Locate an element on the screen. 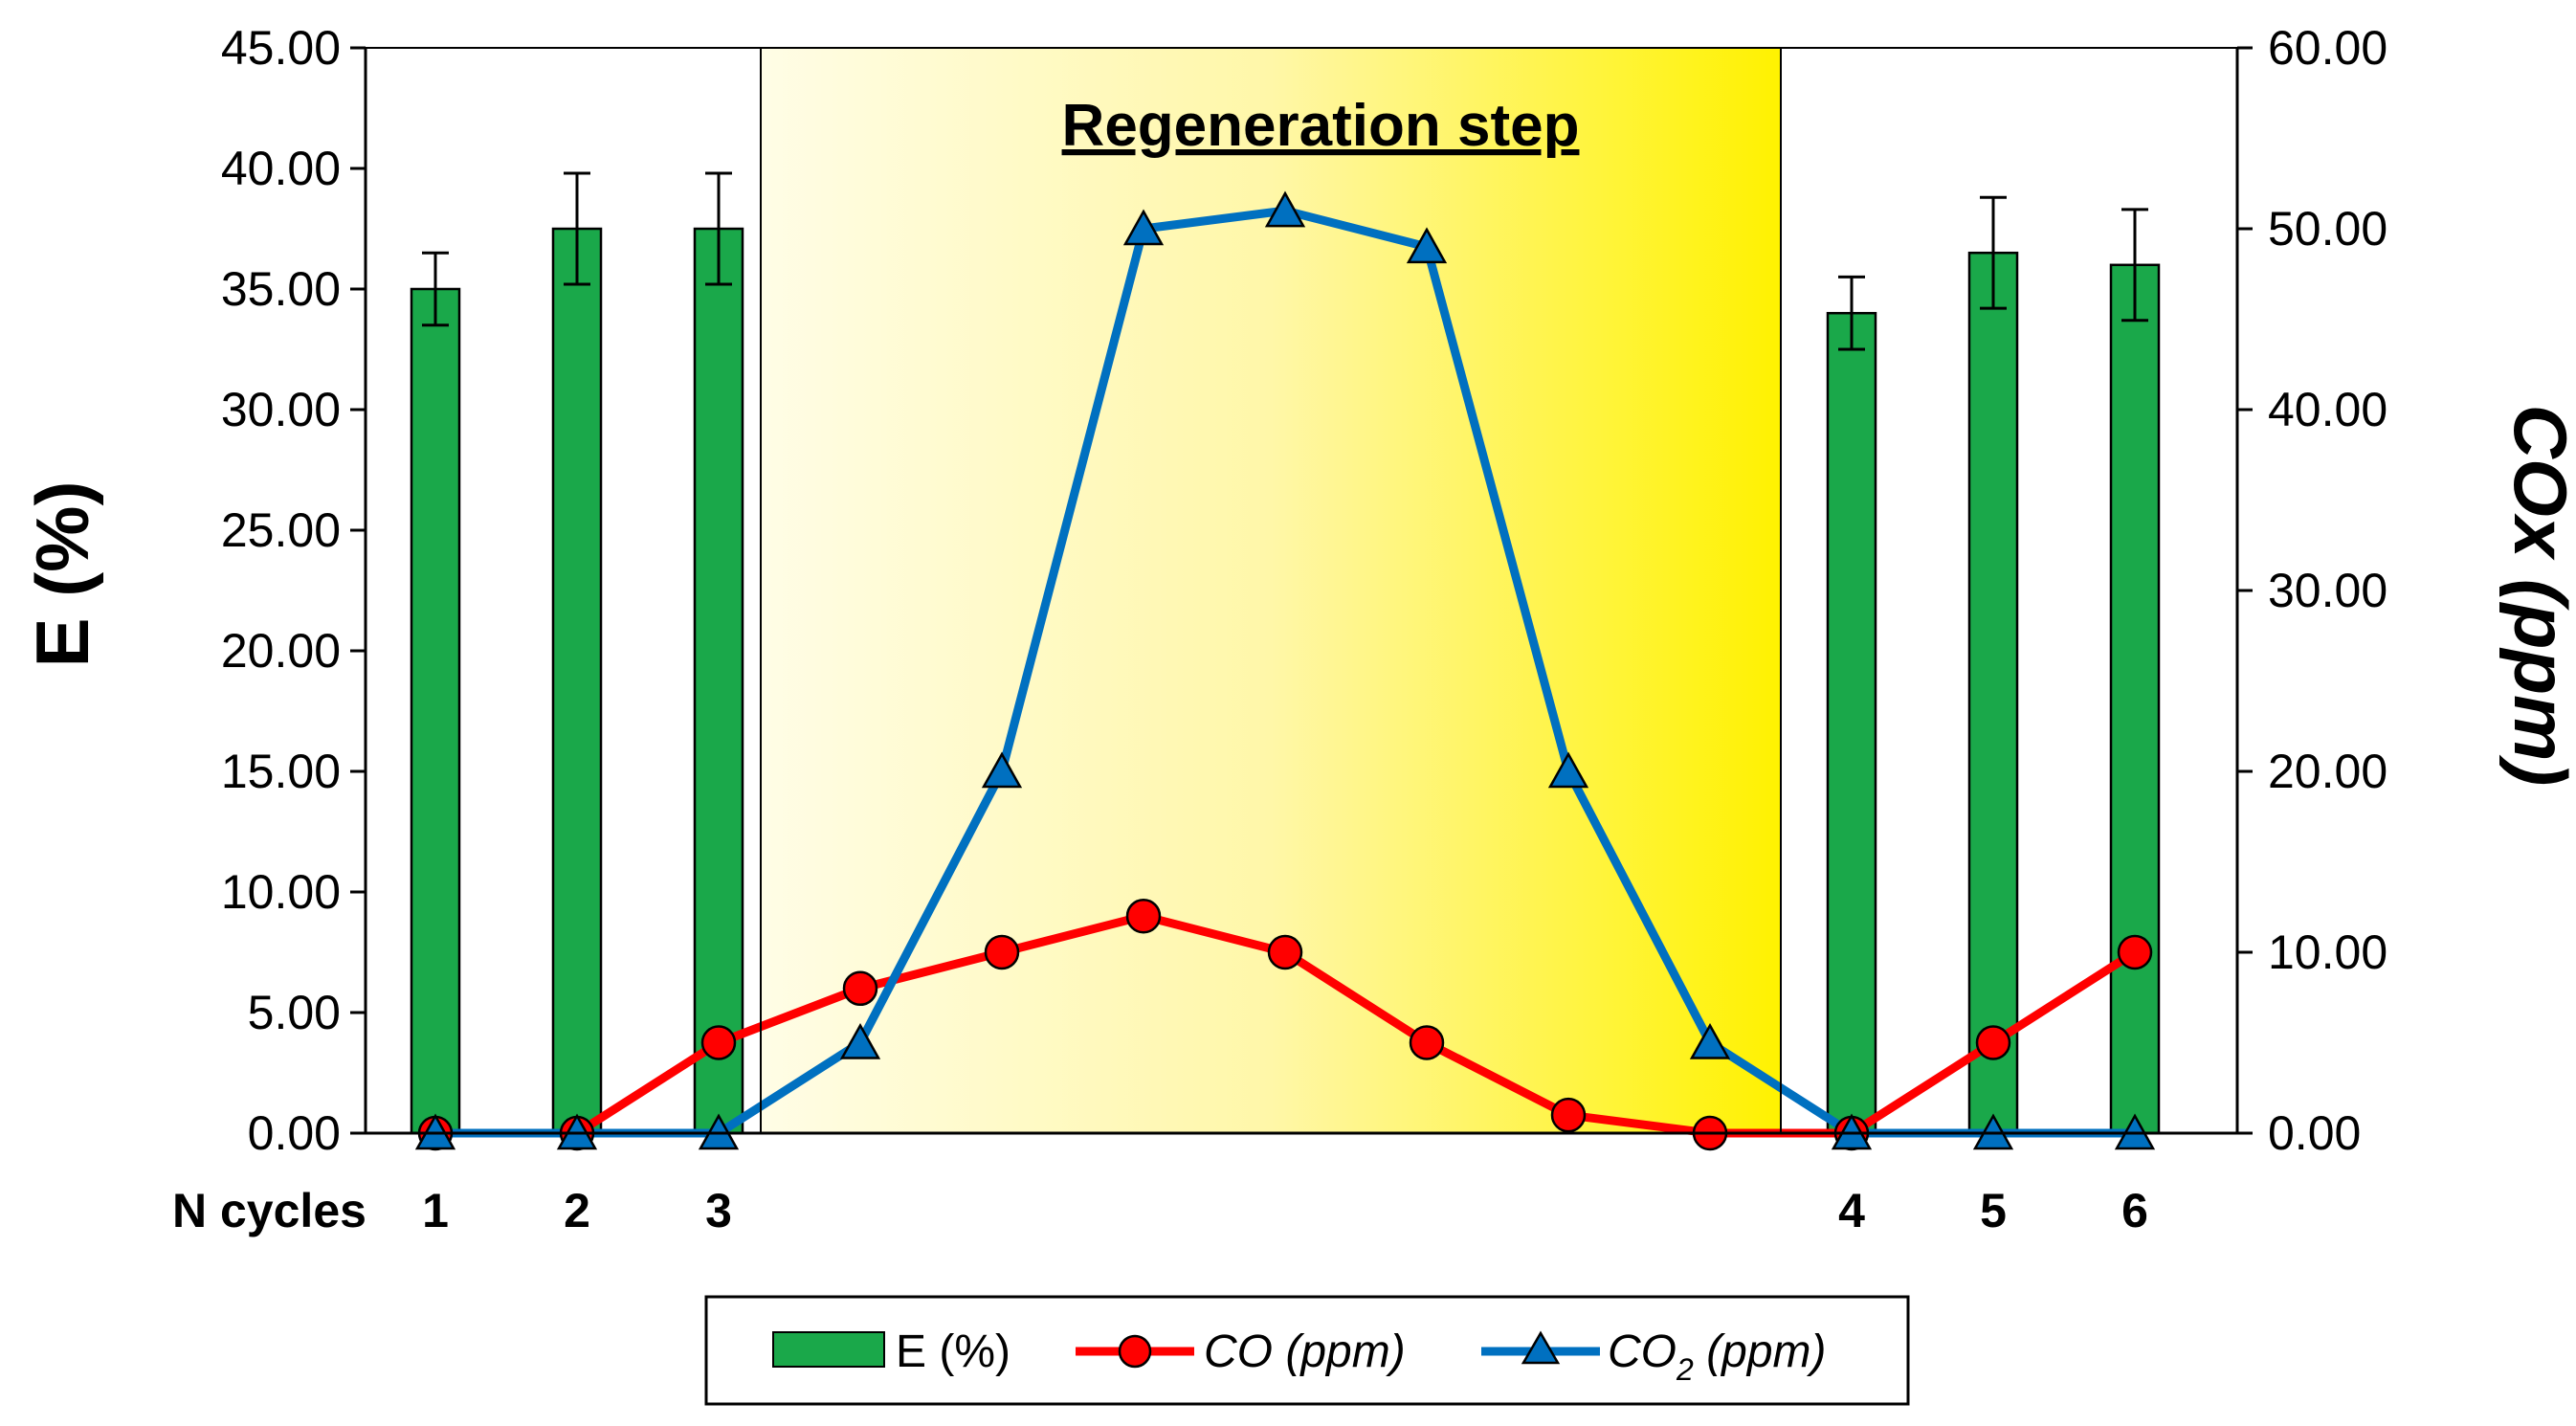 Image resolution: width=2576 pixels, height=1426 pixels. legend-label-co2: CO2 (ppm) is located at coordinates (1717, 1356).